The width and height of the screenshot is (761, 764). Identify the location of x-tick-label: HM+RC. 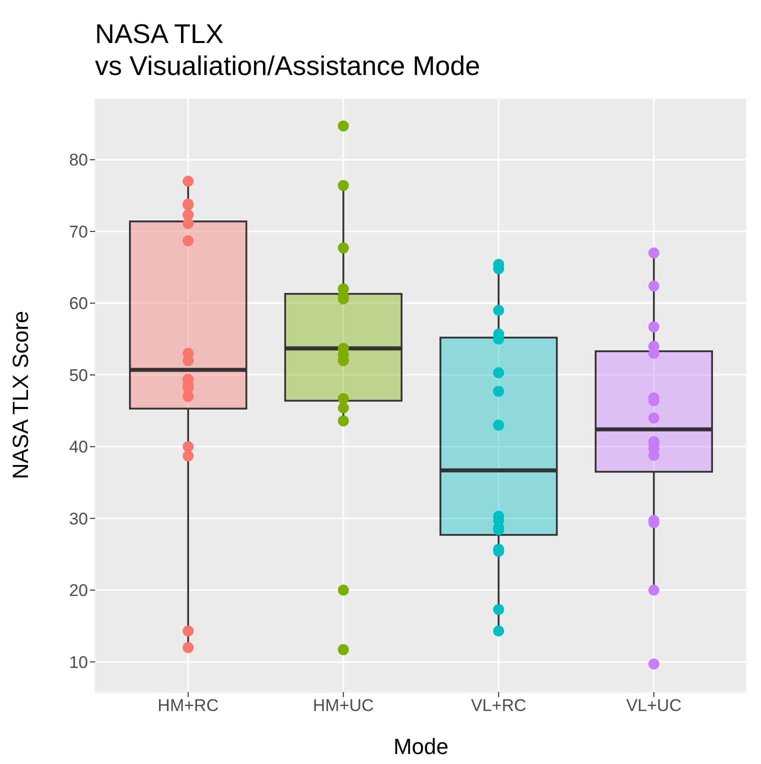
(188, 706).